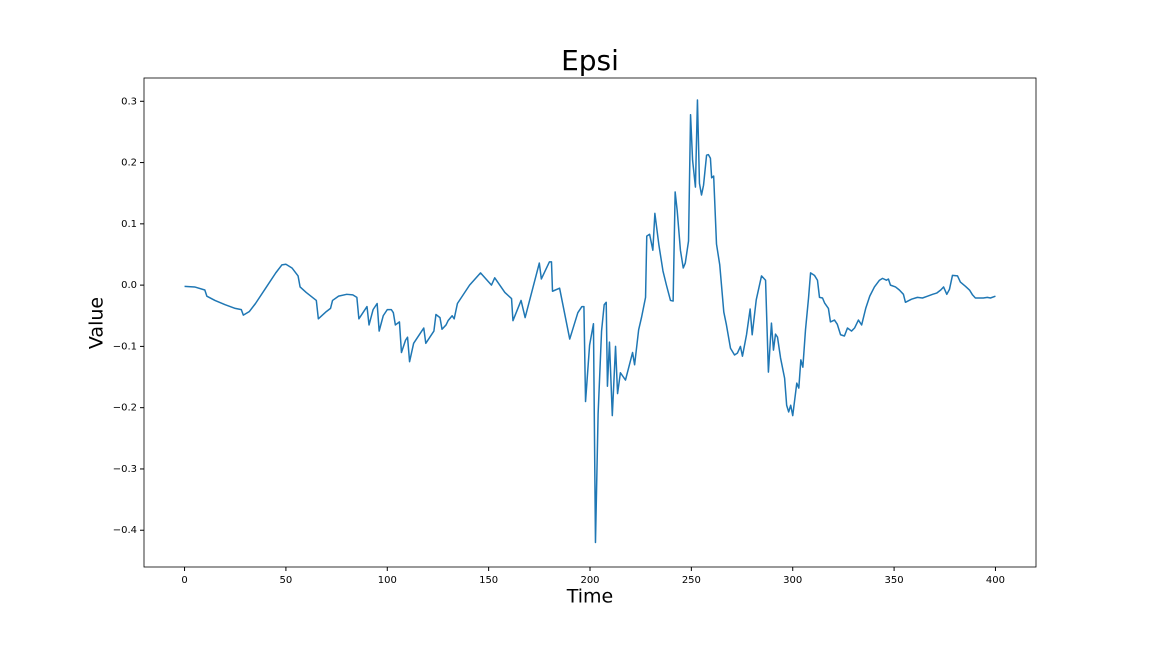 This screenshot has width=1152, height=648. Describe the element at coordinates (995, 580) in the screenshot. I see `x-tick-label: 400` at that location.